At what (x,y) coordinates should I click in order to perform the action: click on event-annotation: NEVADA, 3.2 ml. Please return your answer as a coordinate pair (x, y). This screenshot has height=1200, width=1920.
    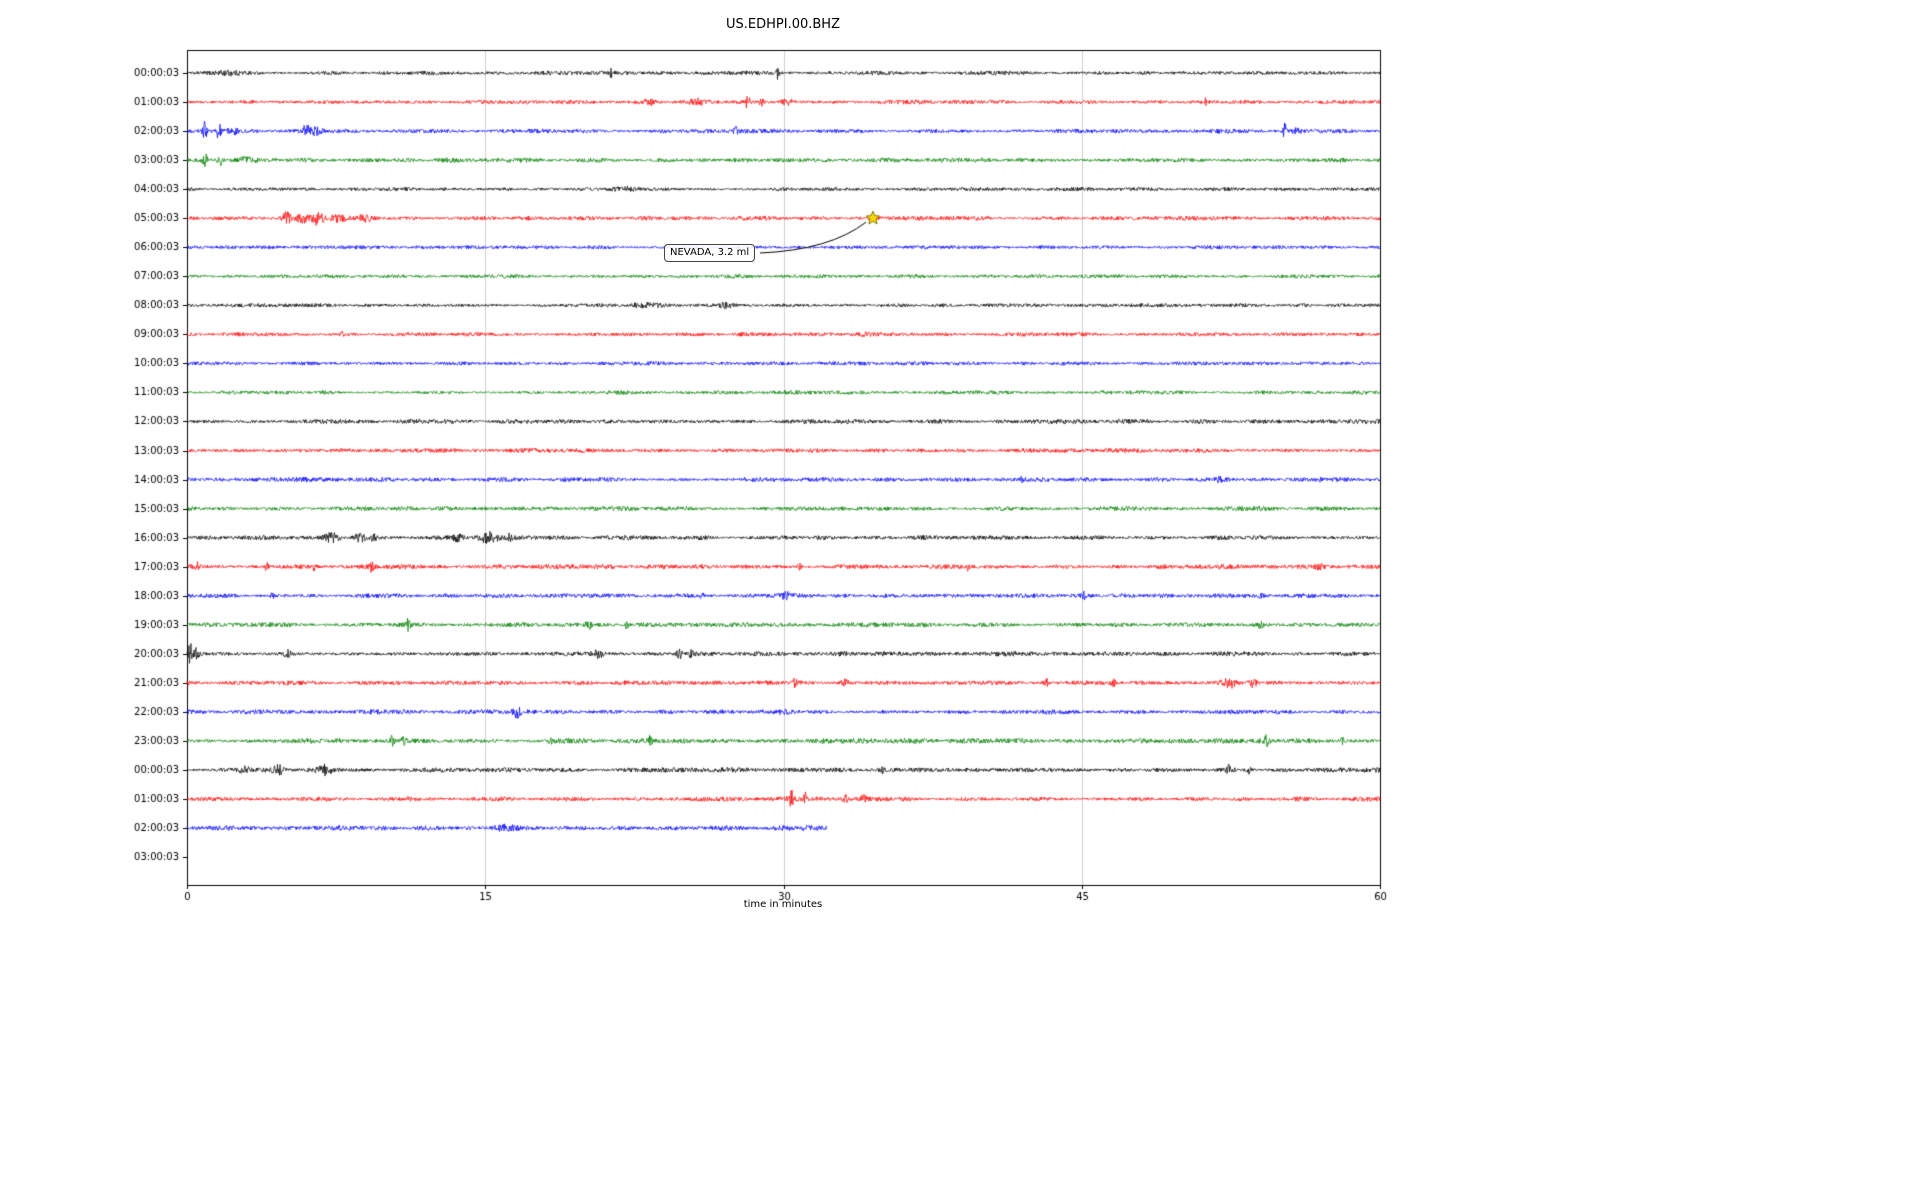
    Looking at the image, I should click on (710, 253).